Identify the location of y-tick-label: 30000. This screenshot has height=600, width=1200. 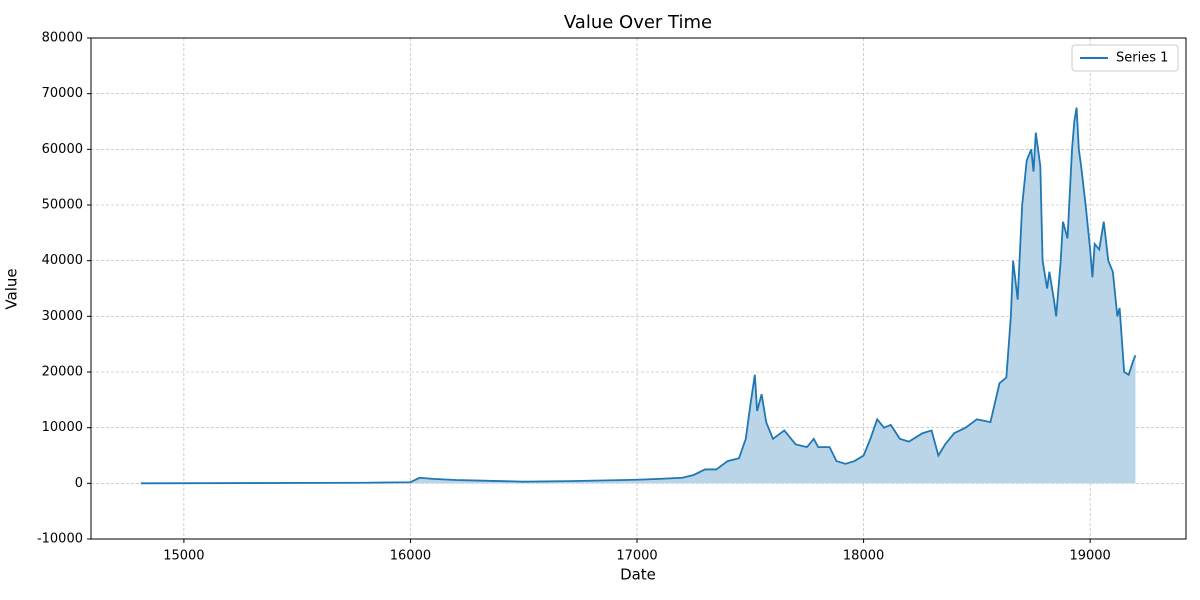
(62, 316).